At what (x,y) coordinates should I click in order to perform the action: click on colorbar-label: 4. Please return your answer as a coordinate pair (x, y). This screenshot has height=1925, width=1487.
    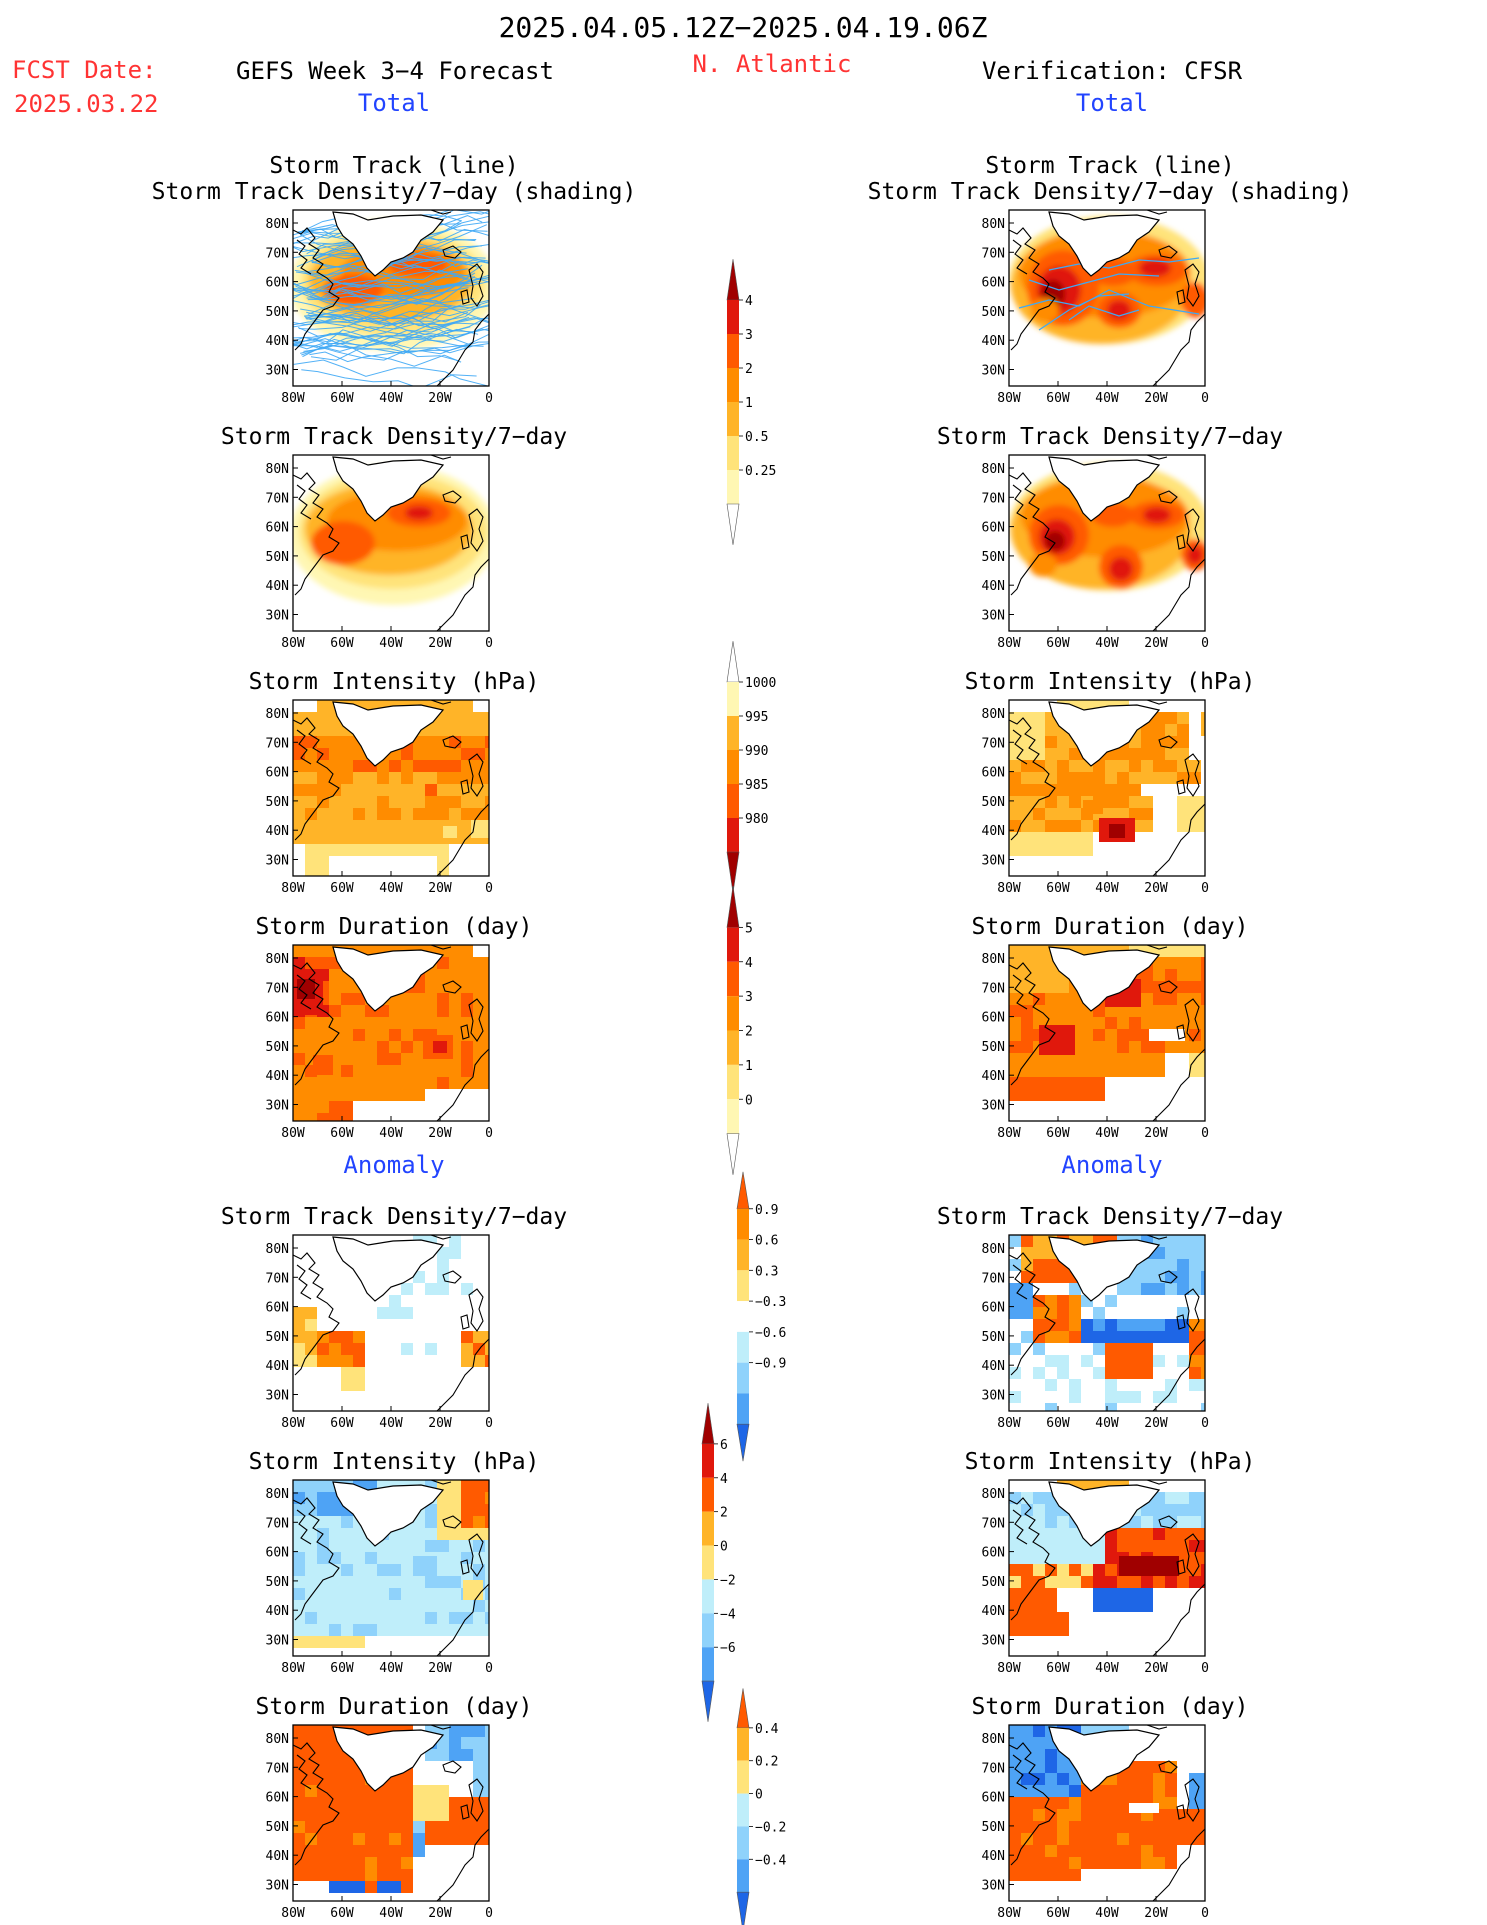
    Looking at the image, I should click on (749, 963).